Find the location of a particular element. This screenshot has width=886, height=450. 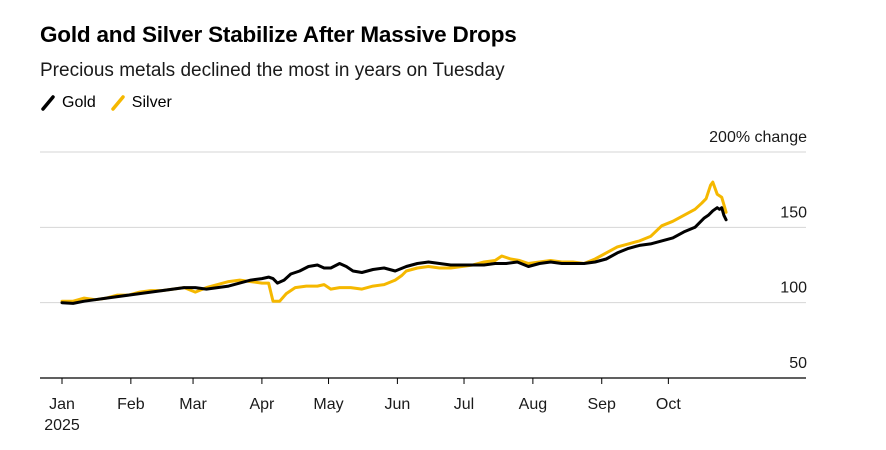

legend-label-gold: Gold is located at coordinates (79, 102).